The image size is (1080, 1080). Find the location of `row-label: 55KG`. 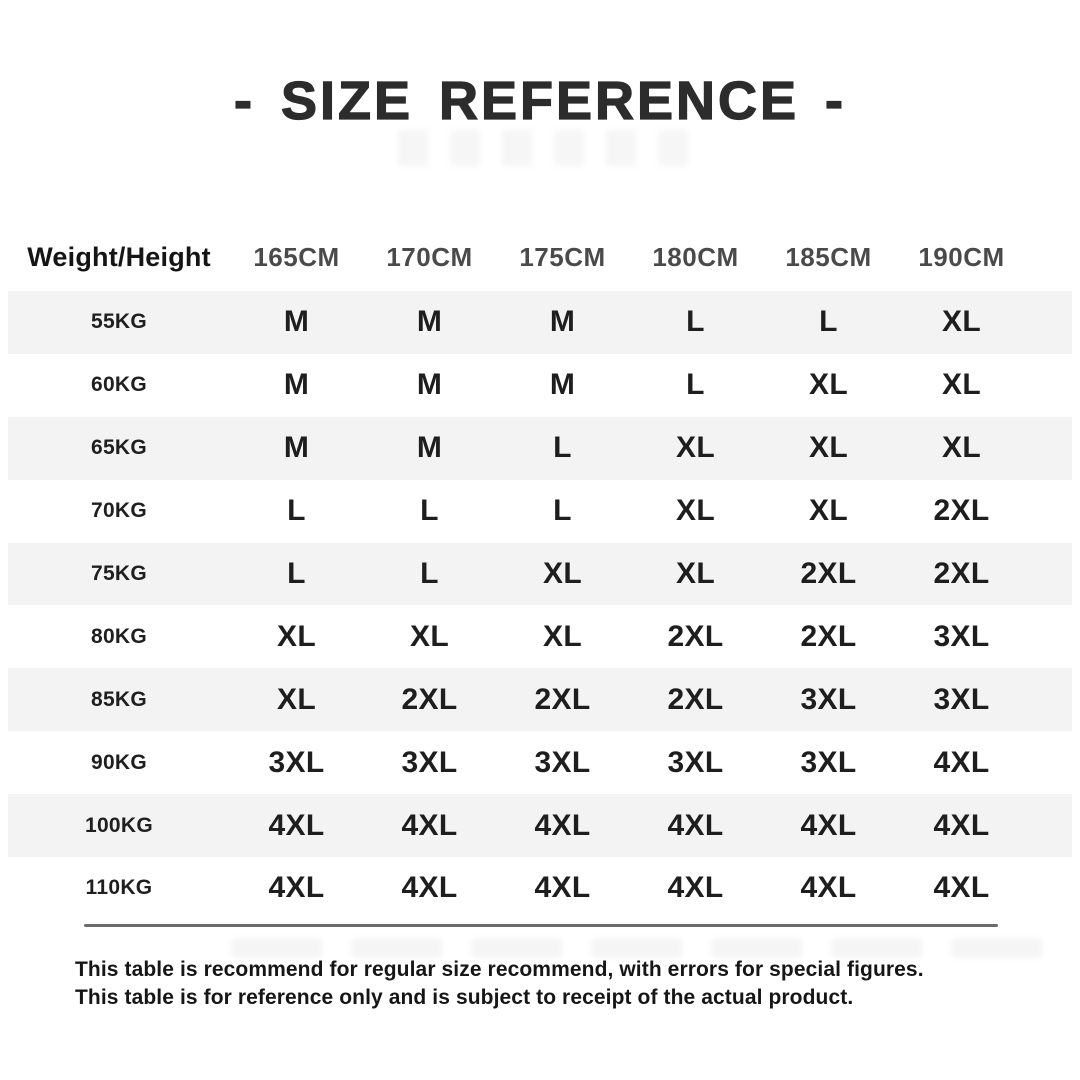

row-label: 55KG is located at coordinates (119, 322).